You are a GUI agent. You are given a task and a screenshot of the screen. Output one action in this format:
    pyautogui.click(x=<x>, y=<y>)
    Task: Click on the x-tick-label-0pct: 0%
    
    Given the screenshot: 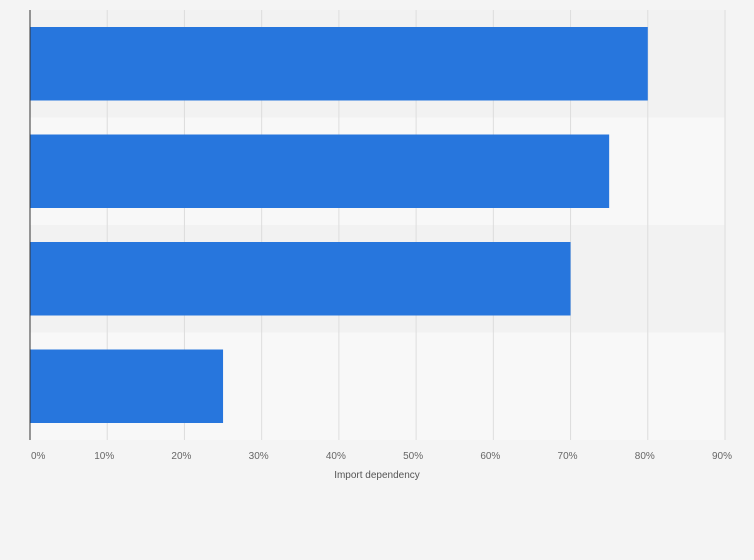 What is the action you would take?
    pyautogui.click(x=38, y=456)
    